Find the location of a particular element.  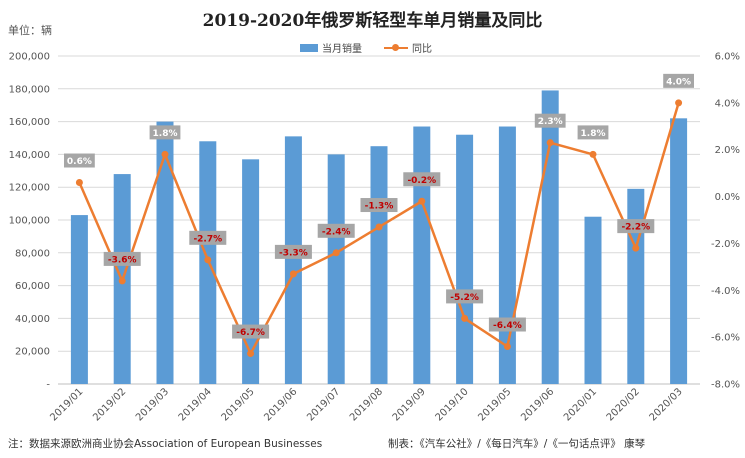

left-axis-tick-label: 20,000 is located at coordinates (32, 352).